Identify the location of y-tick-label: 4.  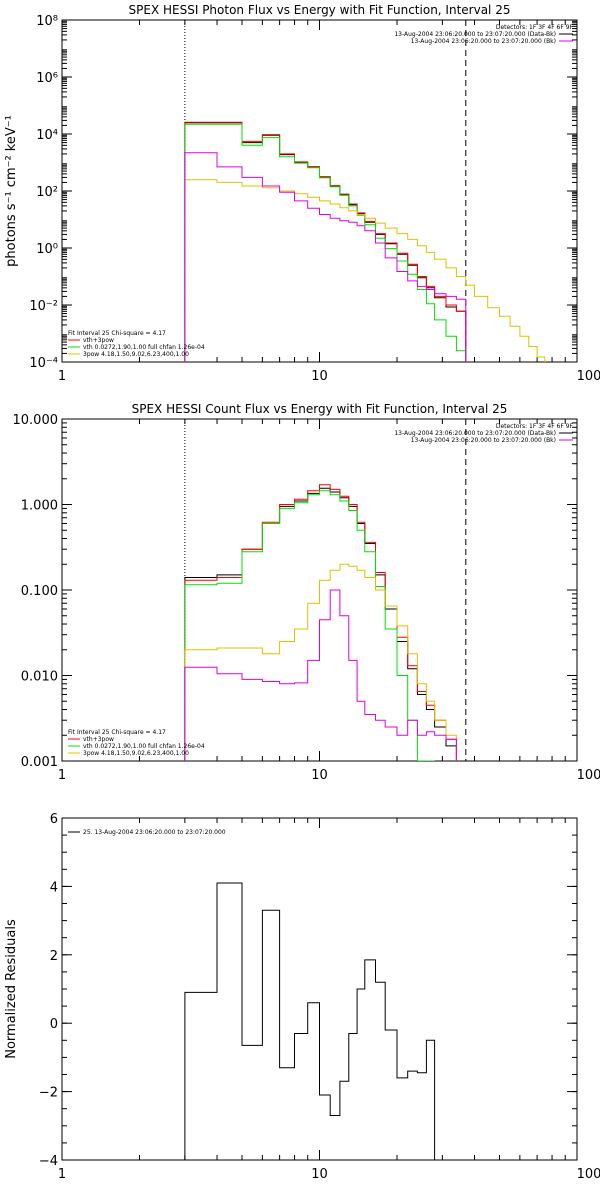
(54, 887).